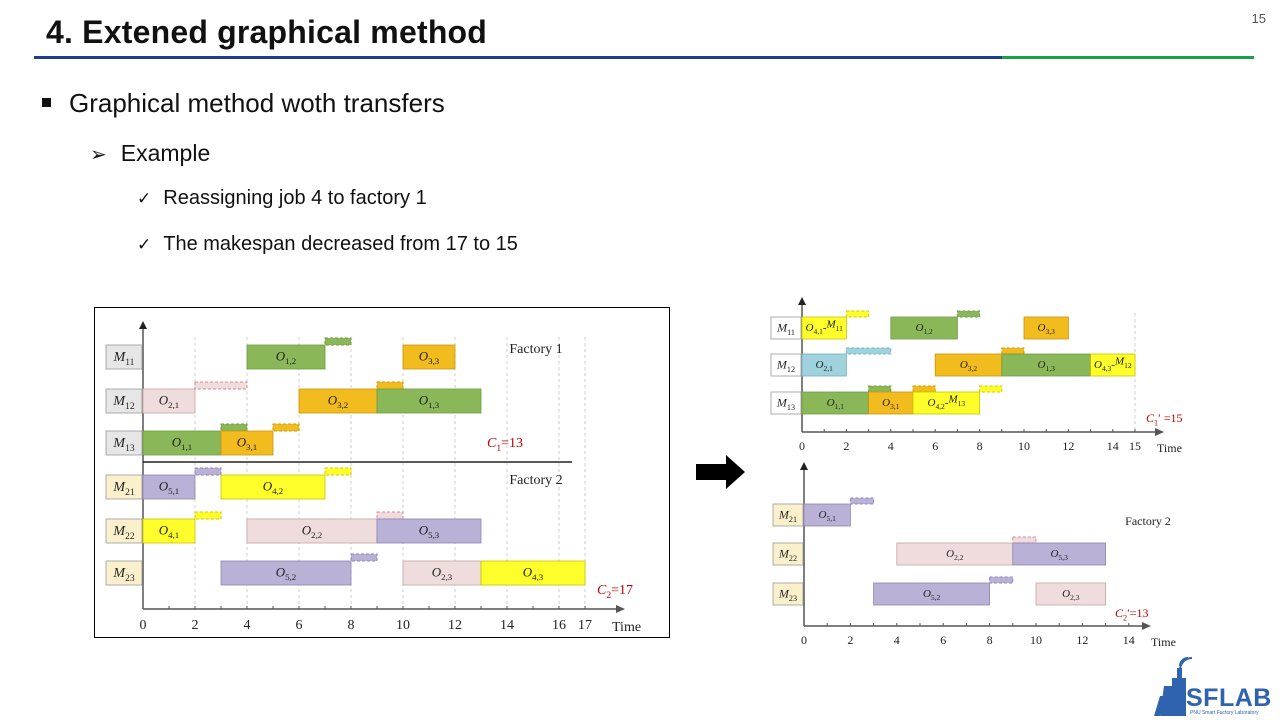  What do you see at coordinates (267, 32) in the screenshot?
I see `slide-title: 4. Extened graphical method` at bounding box center [267, 32].